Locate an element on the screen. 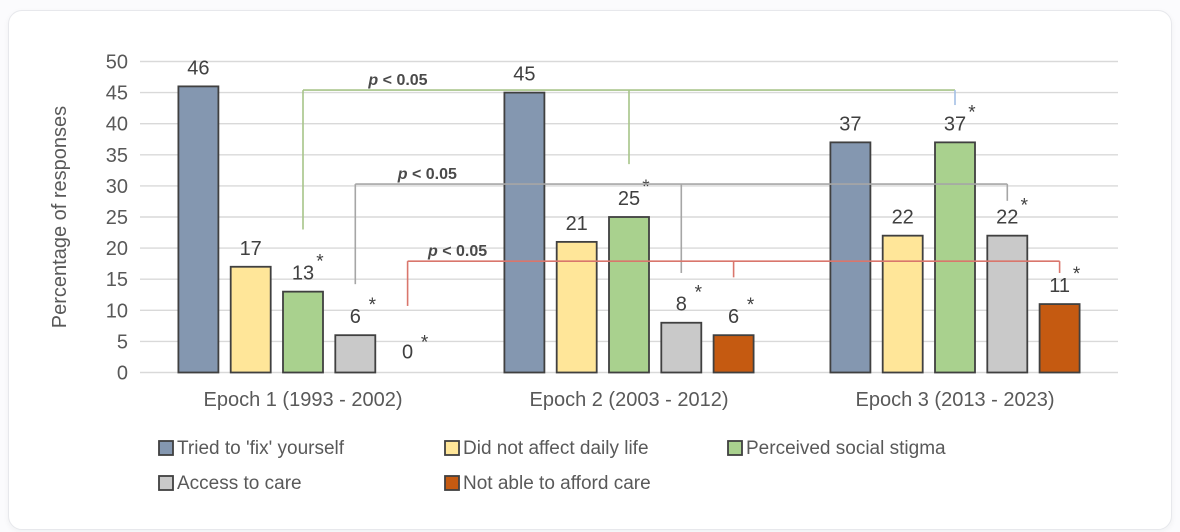 Image resolution: width=1180 pixels, height=532 pixels. value-label: 46 is located at coordinates (198, 68).